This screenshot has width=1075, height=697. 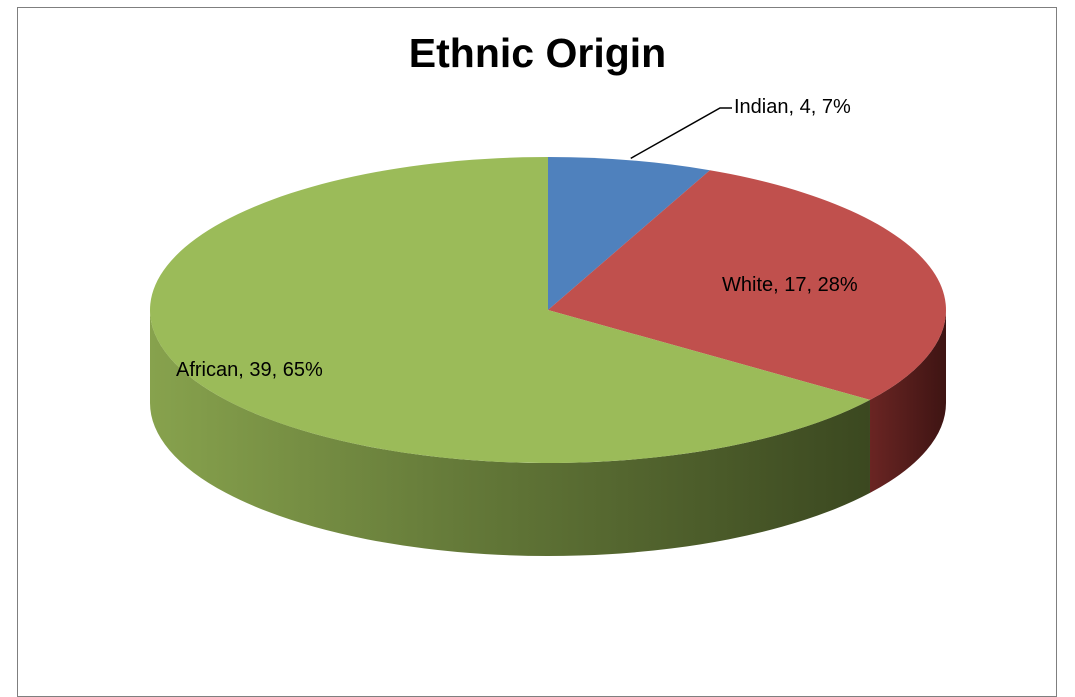 I want to click on pie-side-white, so click(x=908, y=401).